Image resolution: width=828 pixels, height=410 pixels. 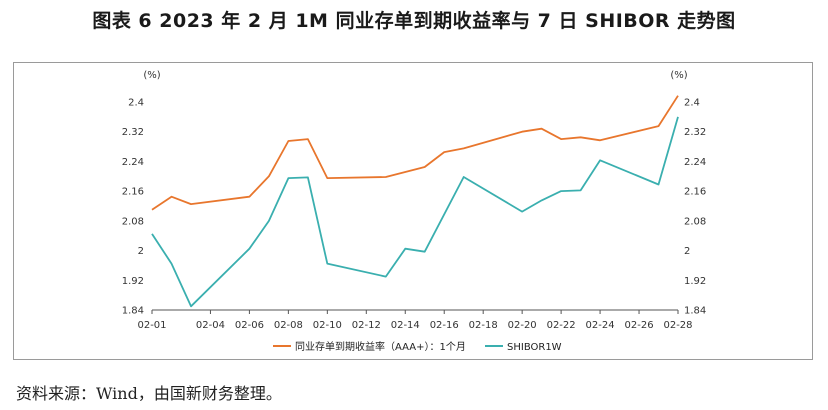 I want to click on legend-label-2: SHIBOR1W, so click(x=534, y=347).